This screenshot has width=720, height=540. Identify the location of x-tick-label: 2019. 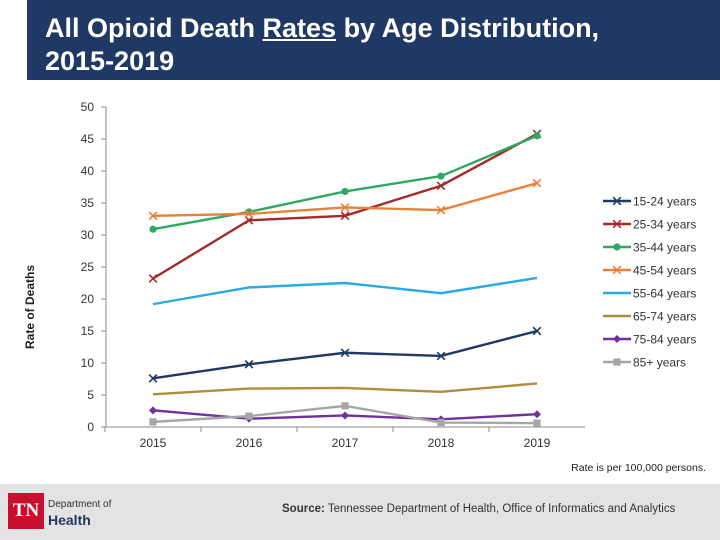
(537, 443).